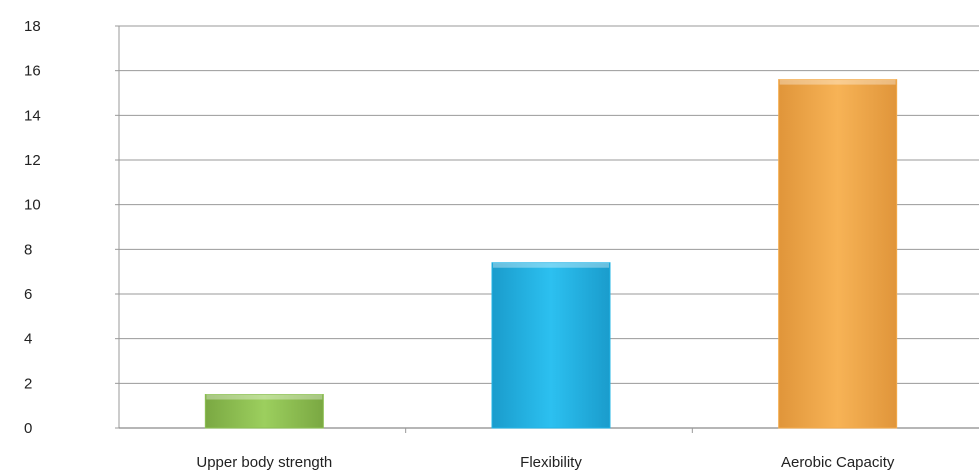  Describe the element at coordinates (28, 383) in the screenshot. I see `y-tick-label: 2` at that location.